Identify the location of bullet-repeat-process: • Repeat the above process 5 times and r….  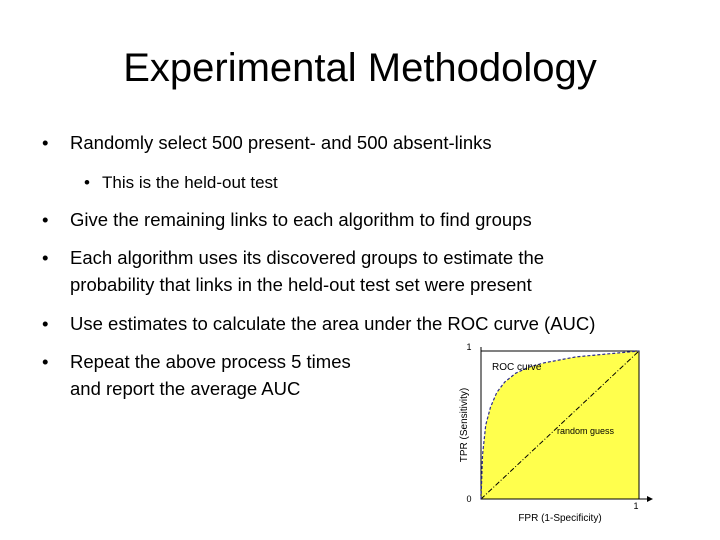
(221, 375).